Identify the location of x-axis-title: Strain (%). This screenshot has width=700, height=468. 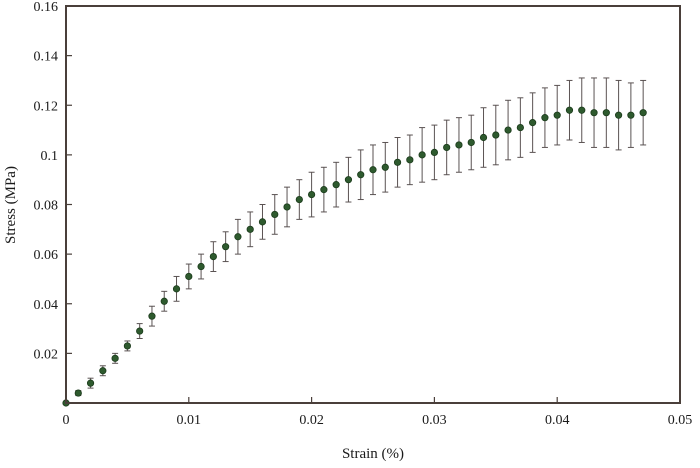
(373, 454).